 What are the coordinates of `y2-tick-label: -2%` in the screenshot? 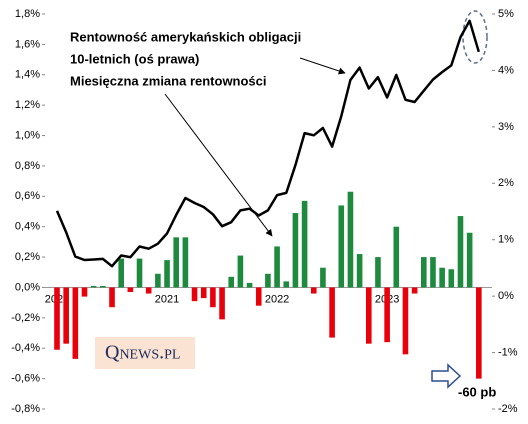 It's located at (508, 409).